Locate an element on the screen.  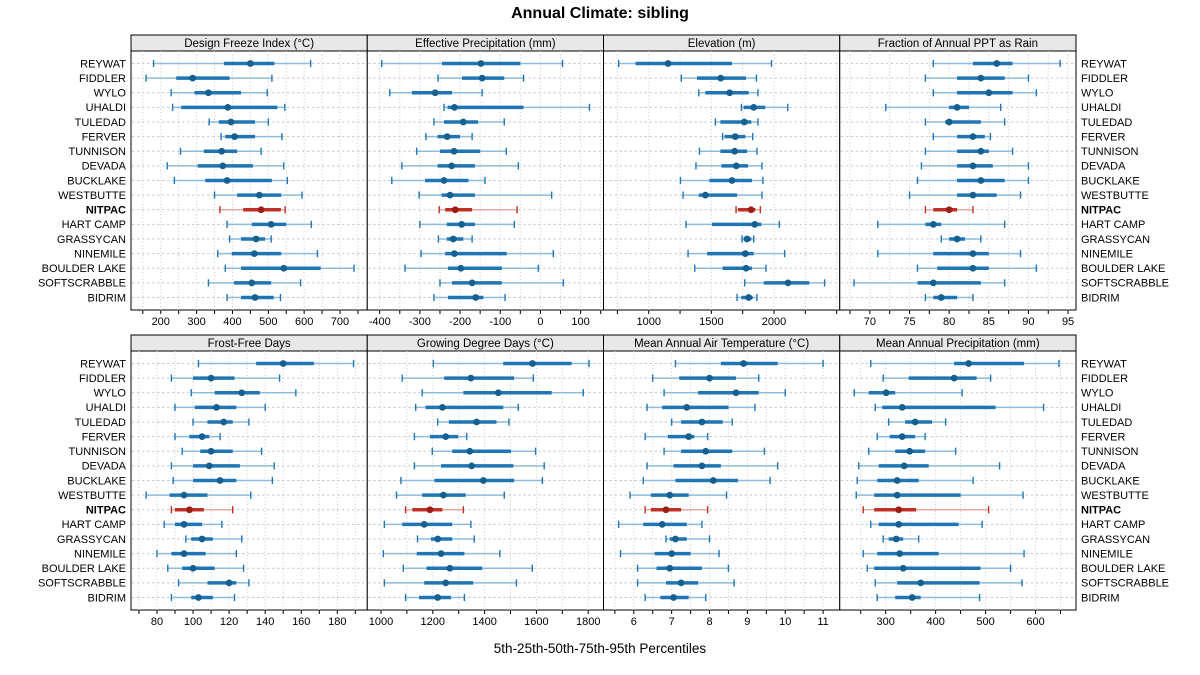
x-tick-label: 8 is located at coordinates (709, 622).